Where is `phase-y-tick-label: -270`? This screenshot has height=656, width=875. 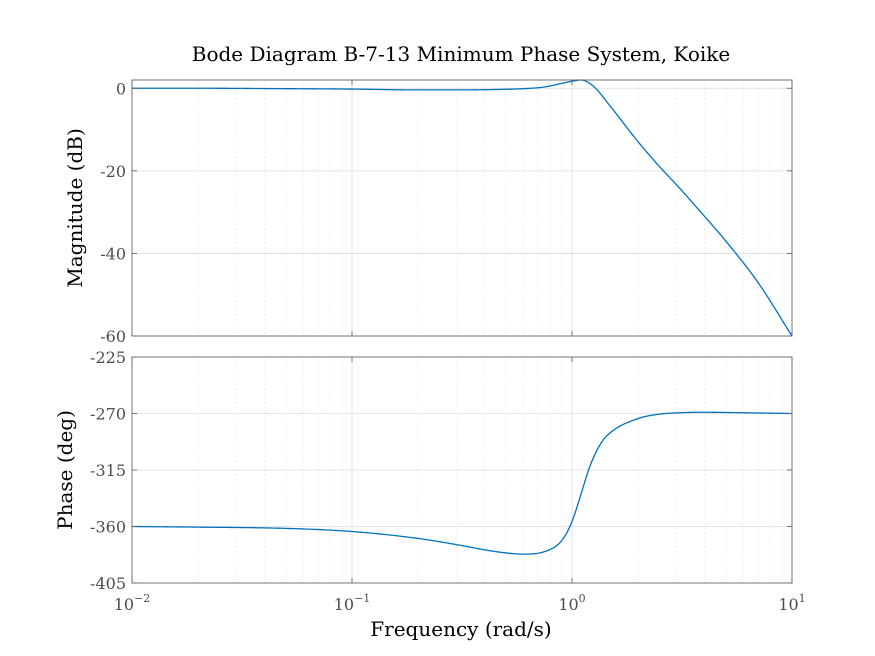 phase-y-tick-label: -270 is located at coordinates (108, 414).